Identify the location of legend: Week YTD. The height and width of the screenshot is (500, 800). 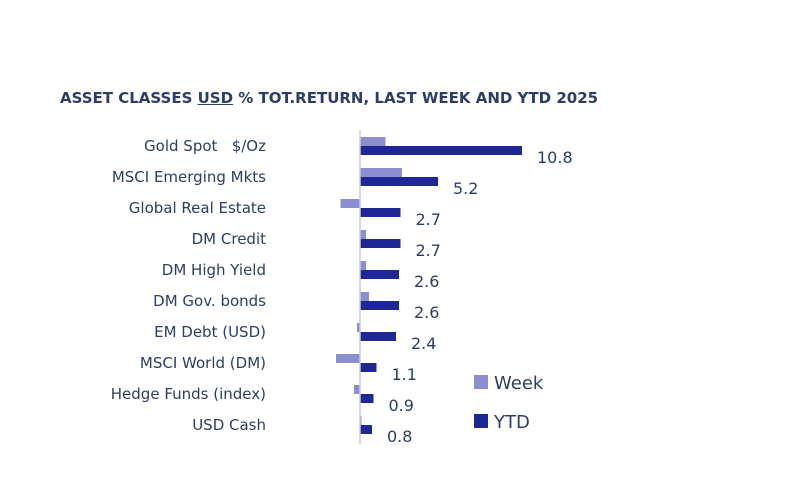
(509, 403).